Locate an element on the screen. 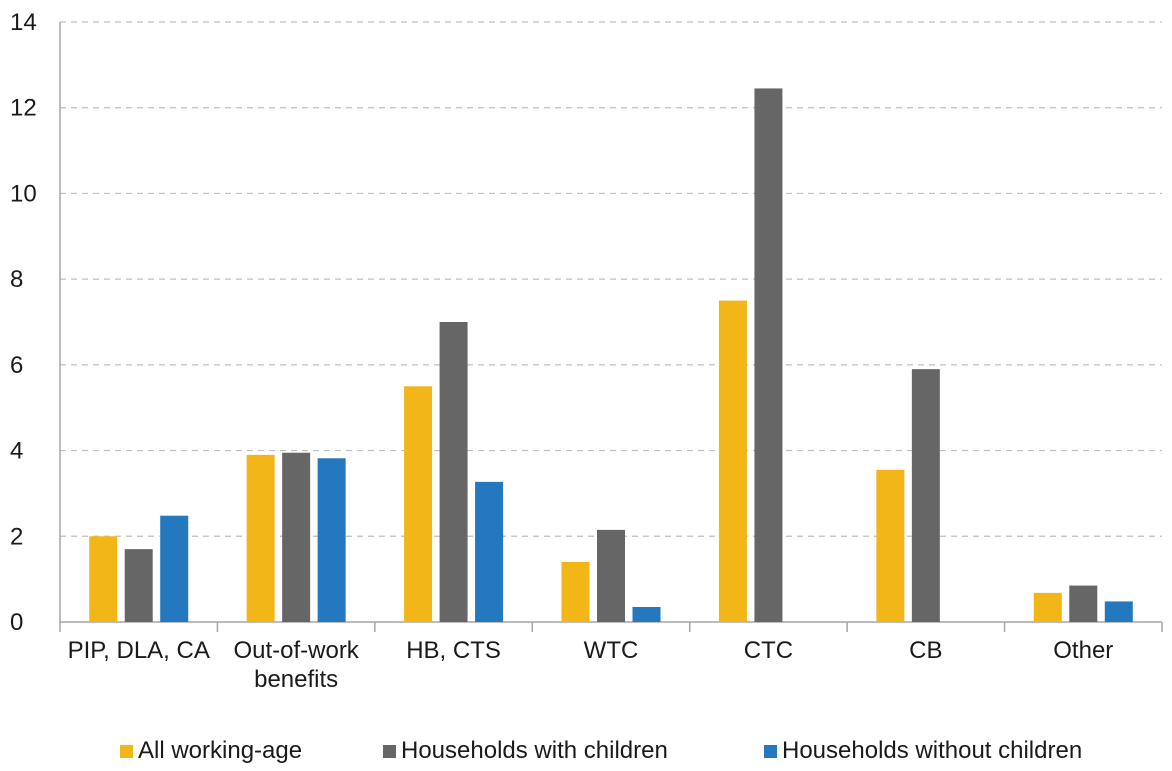 The width and height of the screenshot is (1172, 771). y-tick-label-14: 14 is located at coordinates (23, 22).